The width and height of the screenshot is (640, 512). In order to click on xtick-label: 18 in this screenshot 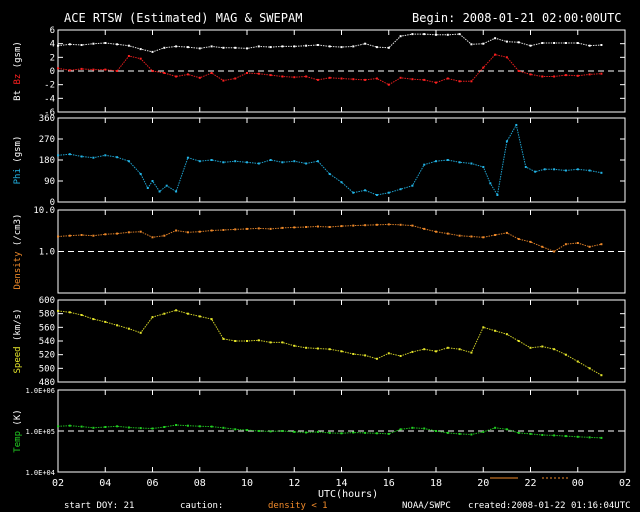, I will do `click(436, 483)`.